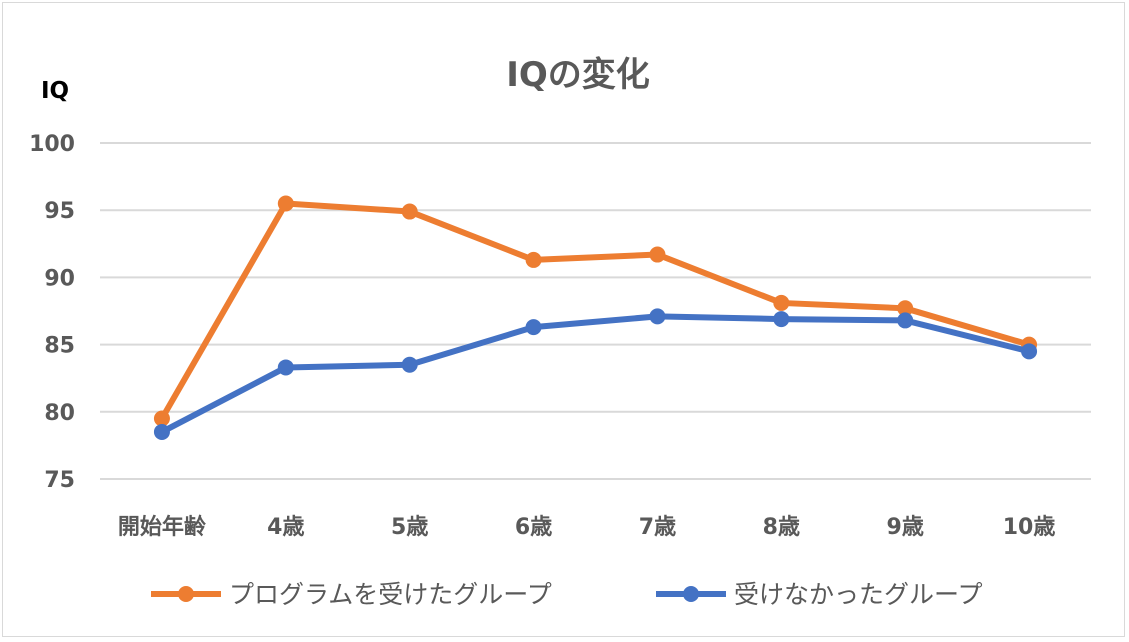 The width and height of the screenshot is (1129, 642). Describe the element at coordinates (533, 527) in the screenshot. I see `x-tick-label: 6歳` at that location.